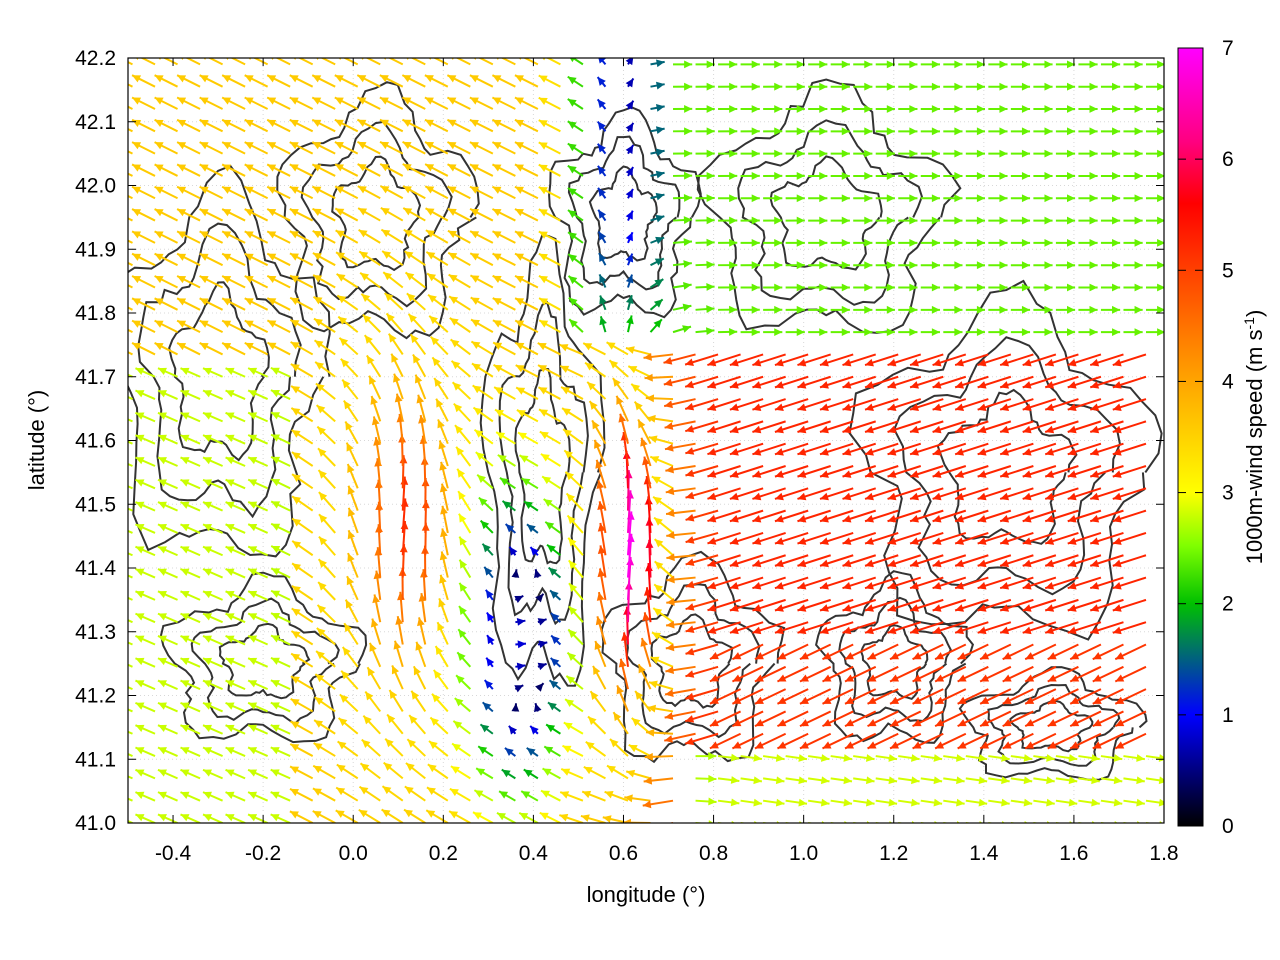 The image size is (1280, 960). I want to click on x-tick-label: 1.8, so click(1163, 853).